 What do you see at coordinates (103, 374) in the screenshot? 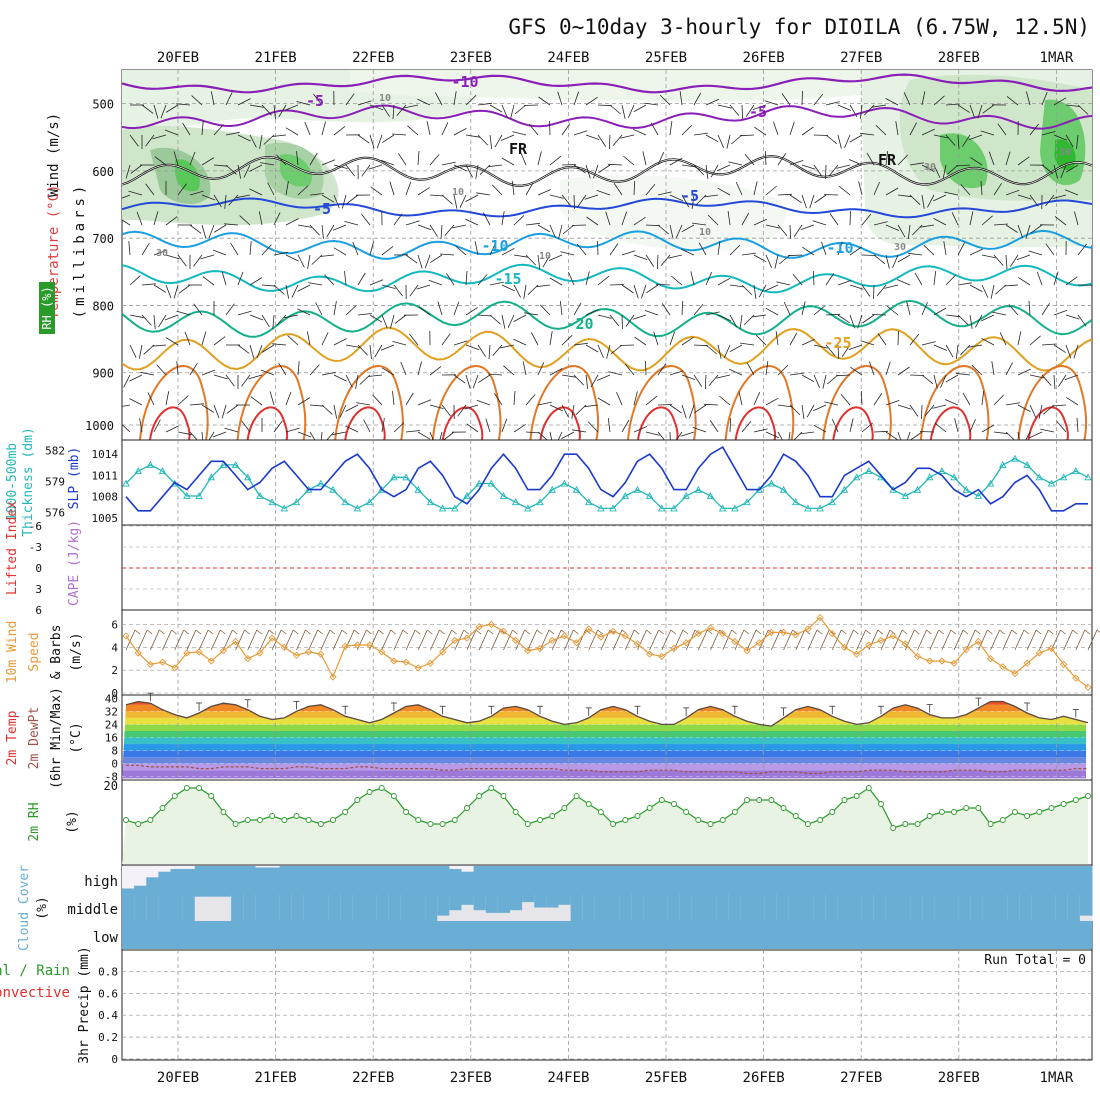
I see `pressure-tick: 900` at bounding box center [103, 374].